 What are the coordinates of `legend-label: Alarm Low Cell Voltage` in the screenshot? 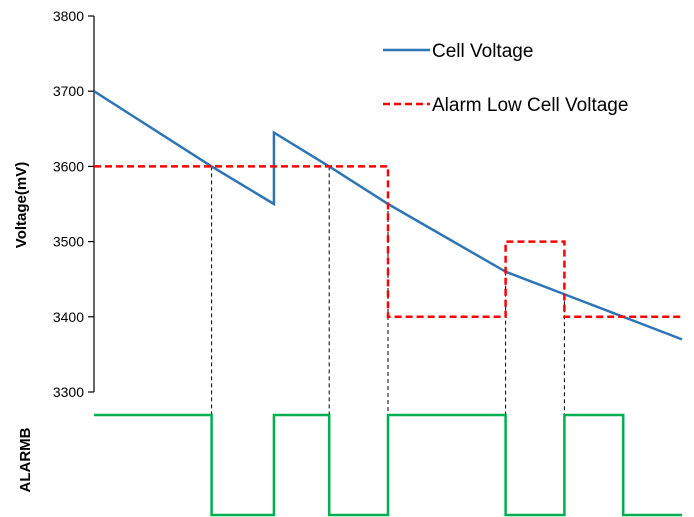 It's located at (530, 105).